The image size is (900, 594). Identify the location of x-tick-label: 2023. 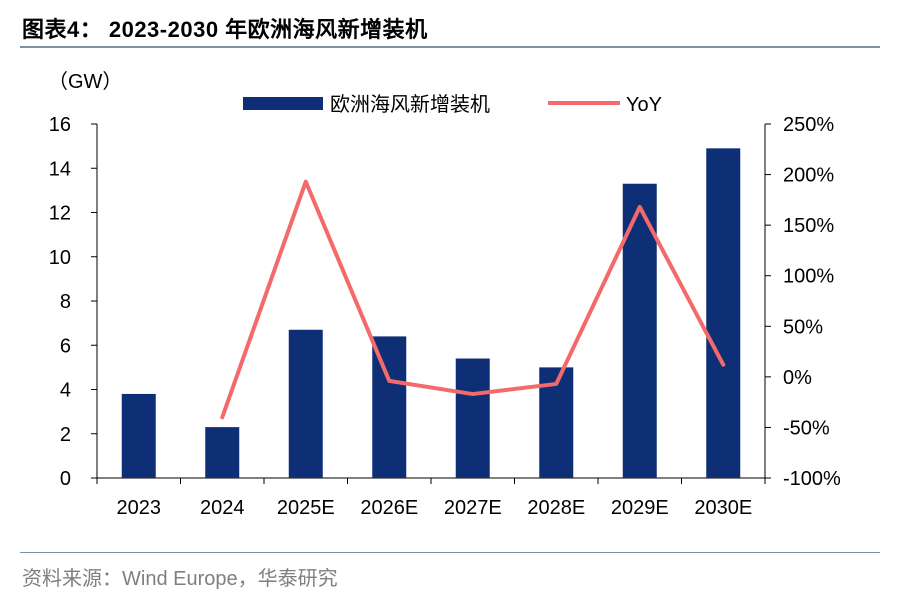
(139, 508).